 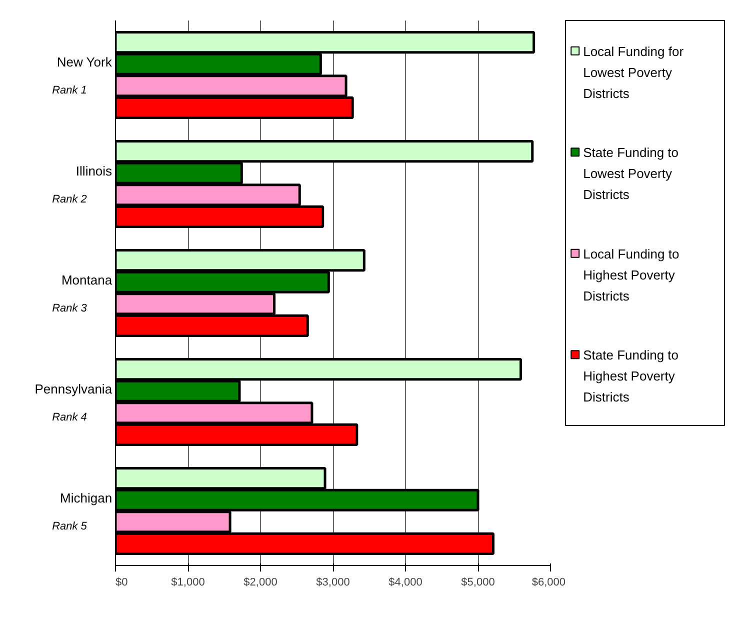 What do you see at coordinates (122, 582) in the screenshot?
I see `x-tick-label: $0` at bounding box center [122, 582].